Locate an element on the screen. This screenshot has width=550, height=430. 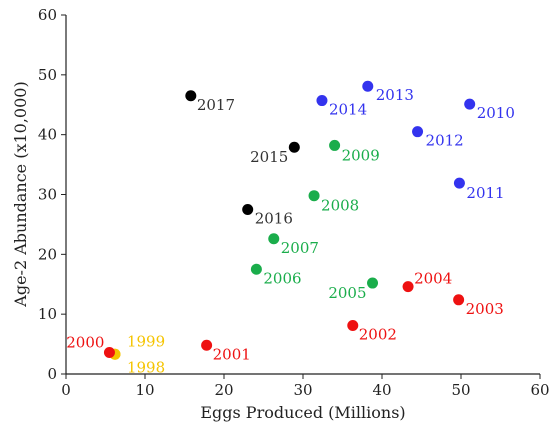
point-label-2006: 2006 is located at coordinates (282, 278).